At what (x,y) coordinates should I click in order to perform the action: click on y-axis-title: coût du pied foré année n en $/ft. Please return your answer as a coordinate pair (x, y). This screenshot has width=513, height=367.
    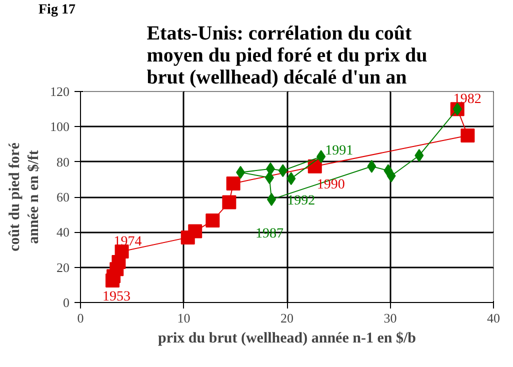
    Looking at the image, I should click on (24, 197).